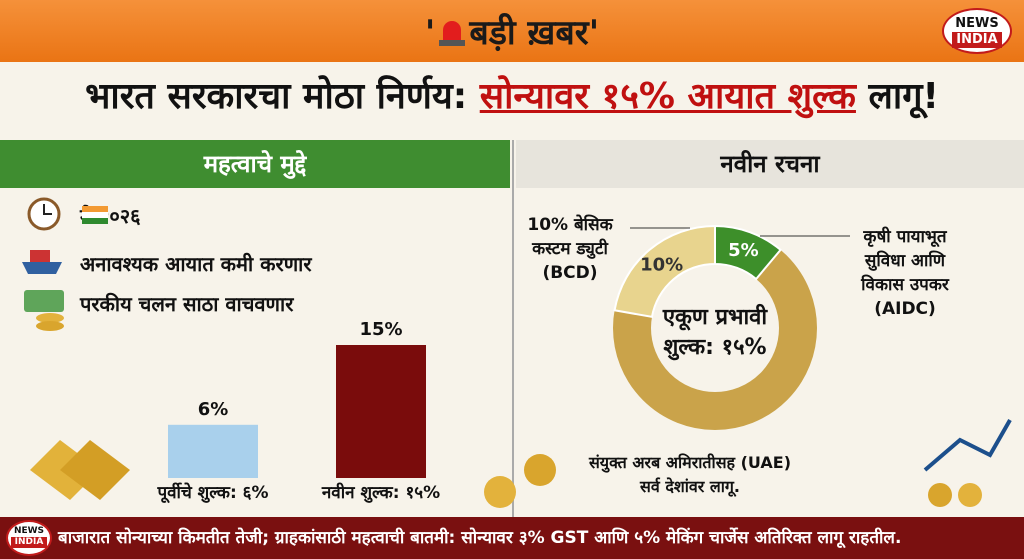  I want to click on point: परकीय चलन साठा वाचवणार, so click(187, 304).